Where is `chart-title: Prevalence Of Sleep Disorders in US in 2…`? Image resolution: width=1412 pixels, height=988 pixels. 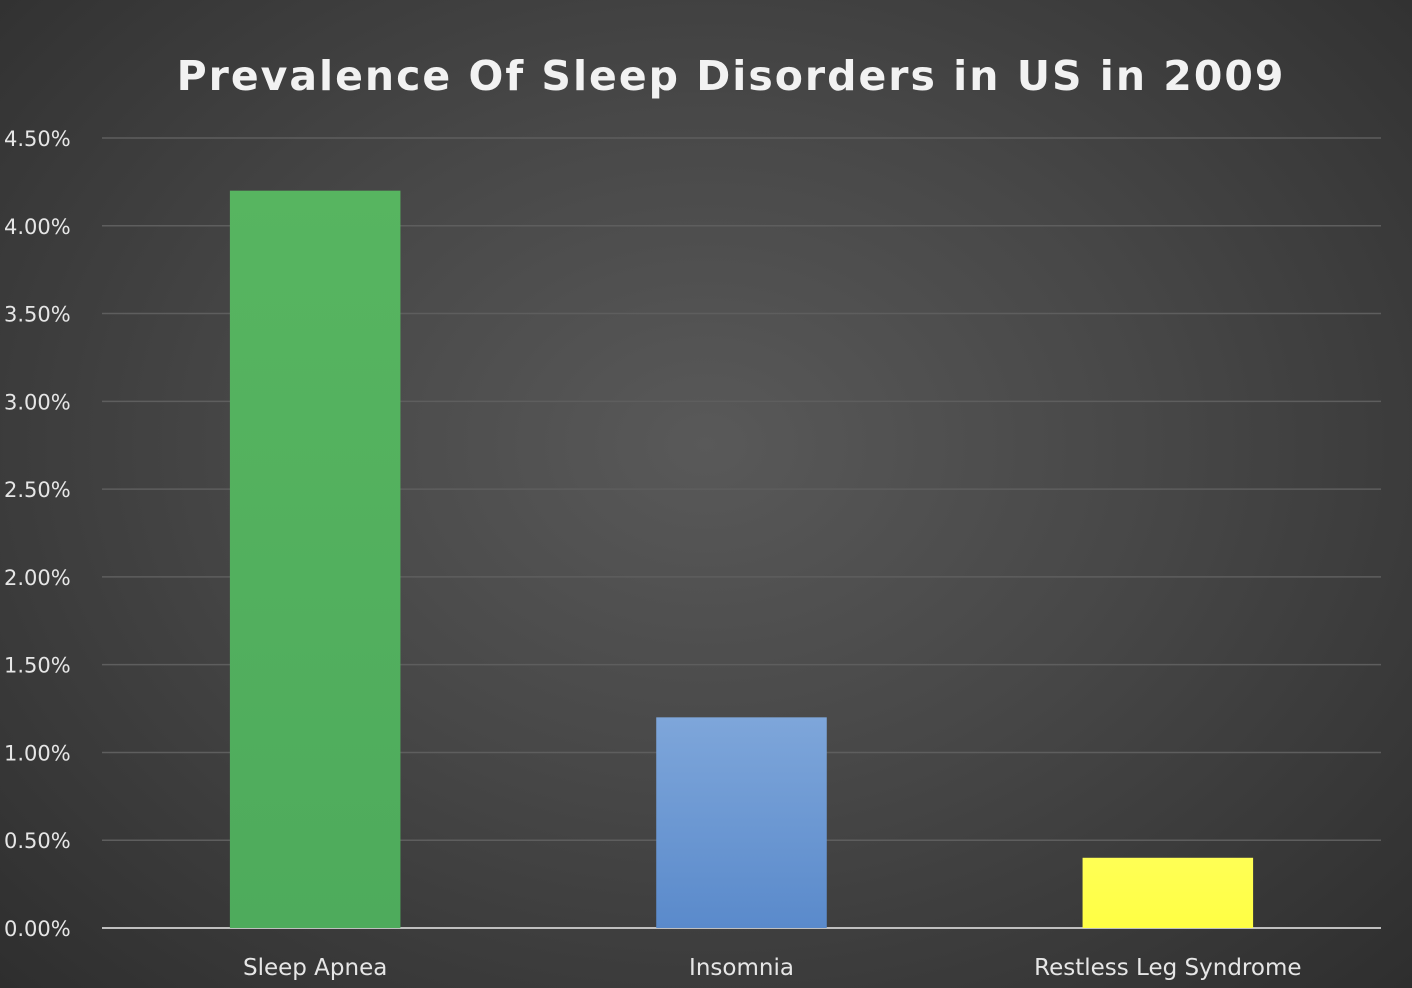 chart-title: Prevalence Of Sleep Disorders in US in 2… is located at coordinates (731, 76).